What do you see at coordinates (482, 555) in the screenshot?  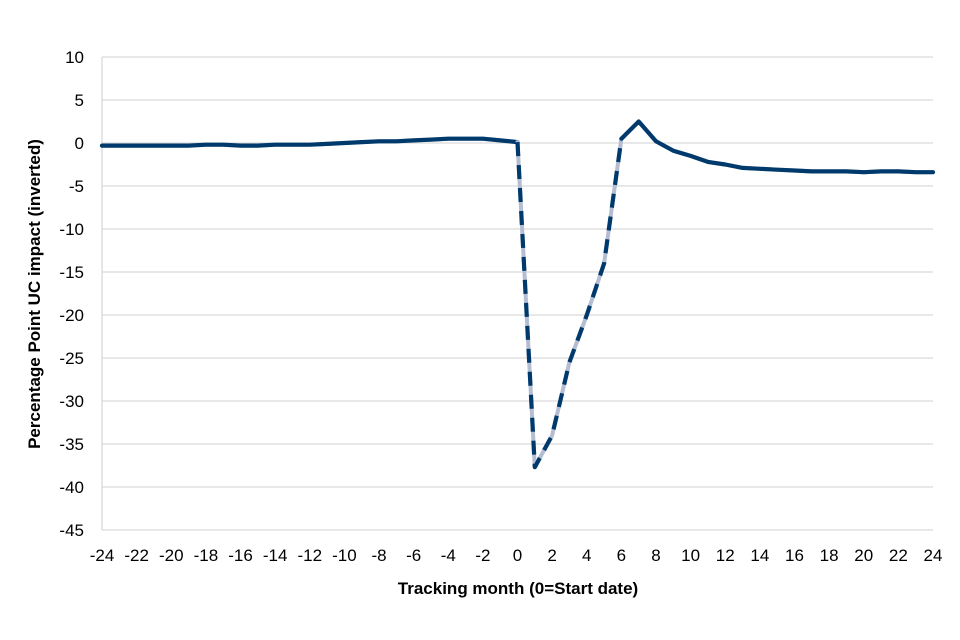 I see `x-tick-label: -2` at bounding box center [482, 555].